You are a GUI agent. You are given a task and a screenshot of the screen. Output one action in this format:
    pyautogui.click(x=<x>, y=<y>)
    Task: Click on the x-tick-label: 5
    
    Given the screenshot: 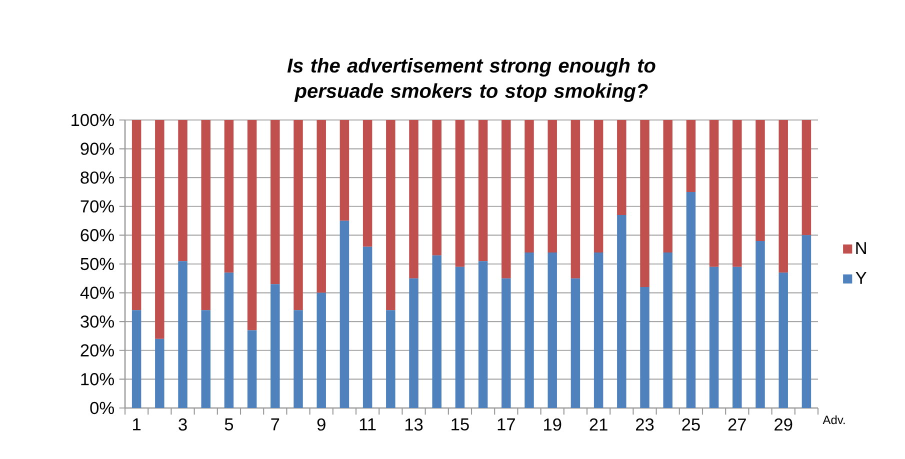 What is the action you would take?
    pyautogui.click(x=229, y=424)
    